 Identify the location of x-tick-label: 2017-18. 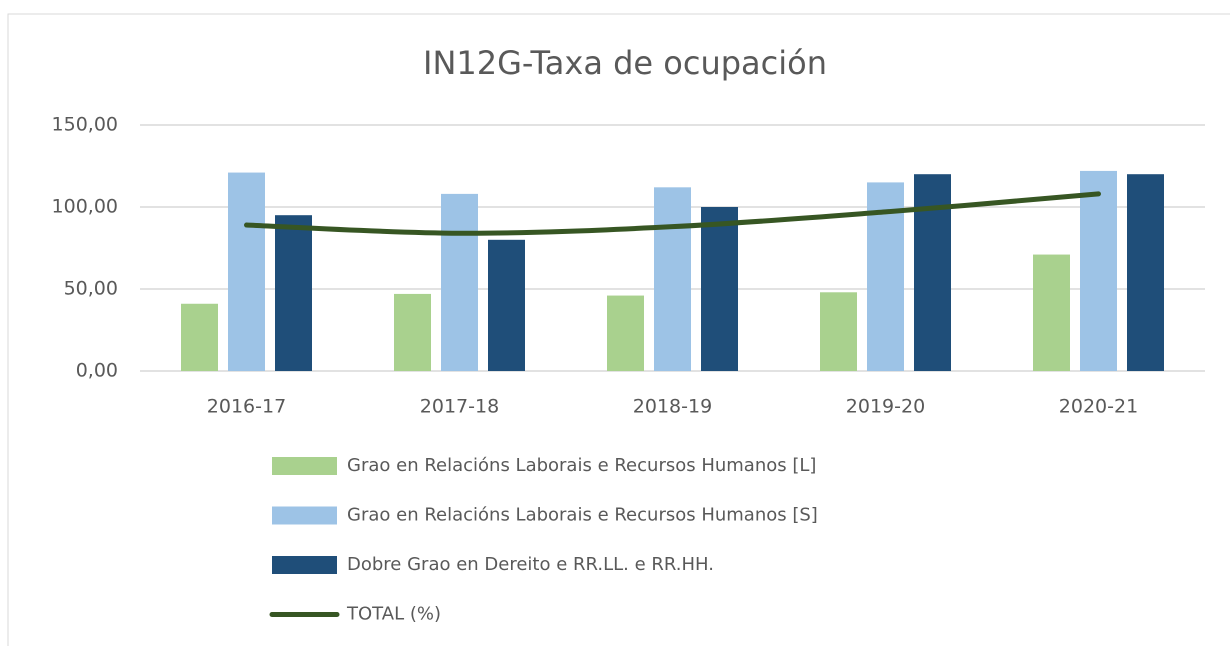
(459, 407).